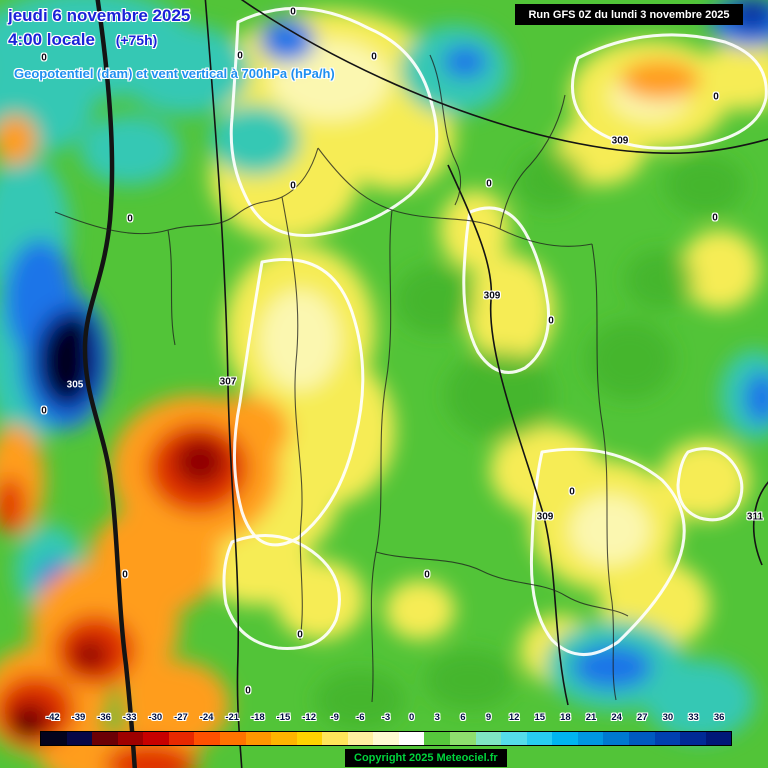 This screenshot has height=768, width=768. Describe the element at coordinates (181, 717) in the screenshot. I see `colorbar-tick: -27` at that location.